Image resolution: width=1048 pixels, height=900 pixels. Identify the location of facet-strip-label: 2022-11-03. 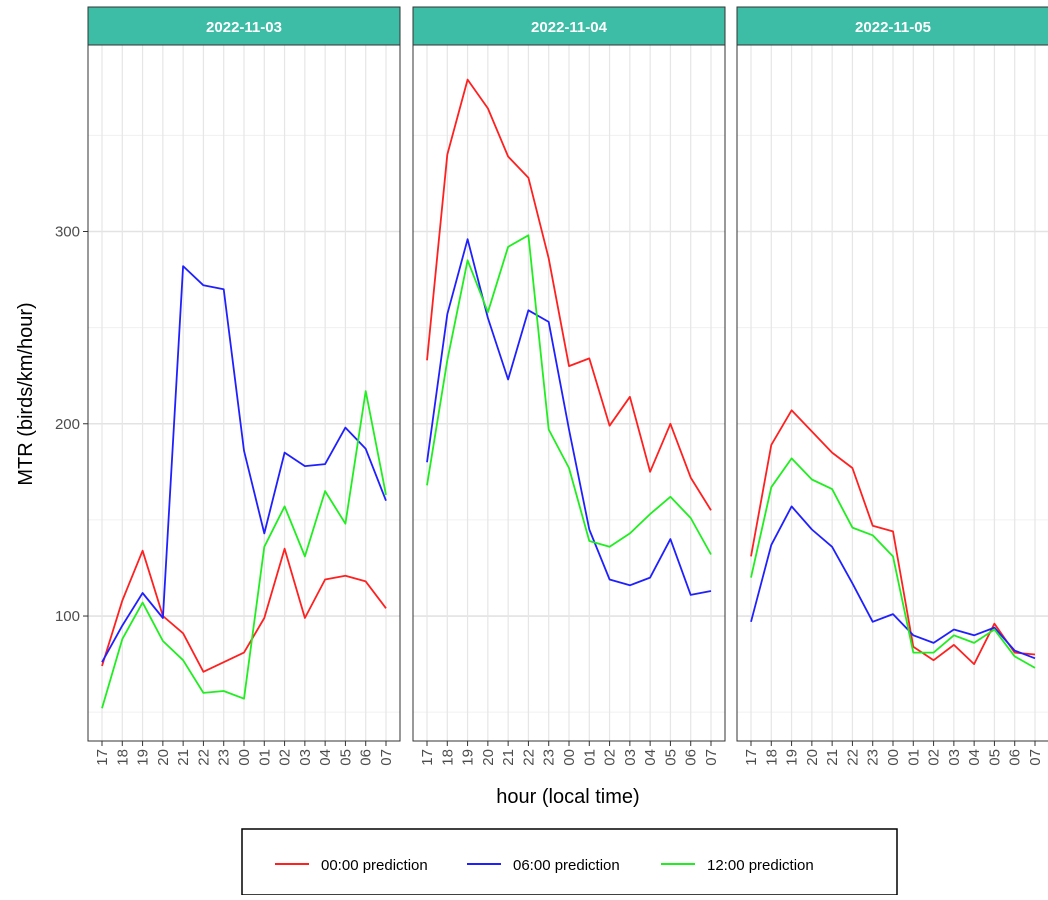
(244, 27).